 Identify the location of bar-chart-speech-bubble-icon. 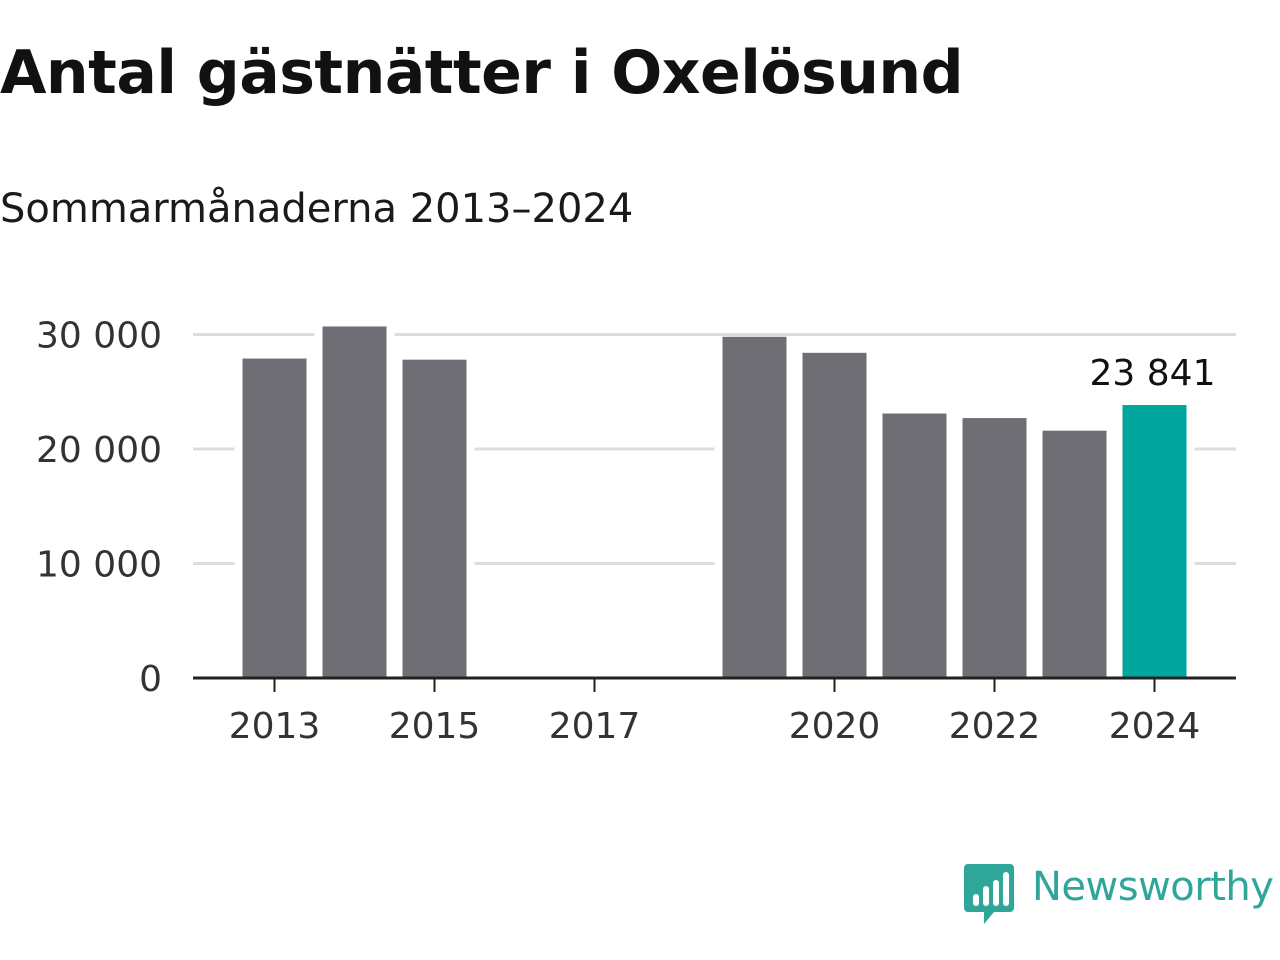
(989, 894).